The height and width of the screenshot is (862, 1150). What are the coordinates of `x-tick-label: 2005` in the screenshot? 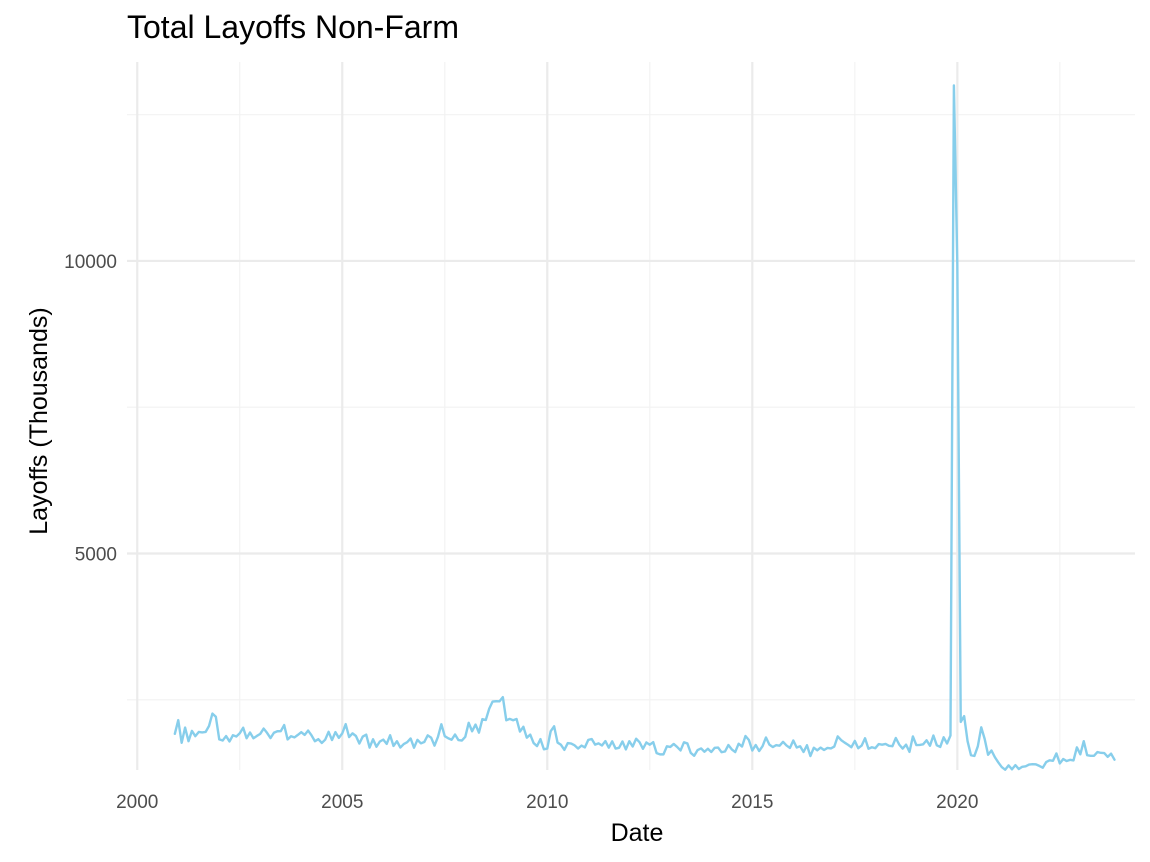 It's located at (342, 802).